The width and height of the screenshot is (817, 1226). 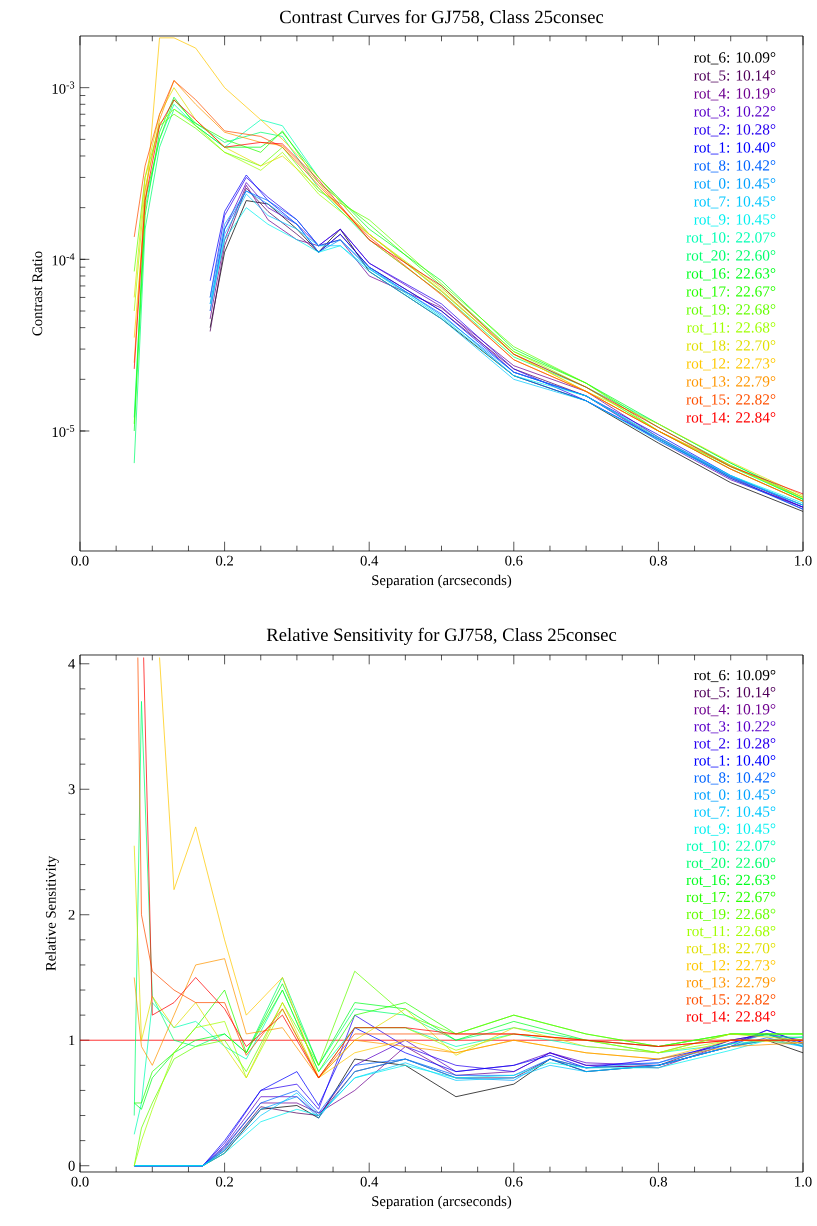 I want to click on y-tick-label: 10$^{-3}$, so click(x=63, y=87).